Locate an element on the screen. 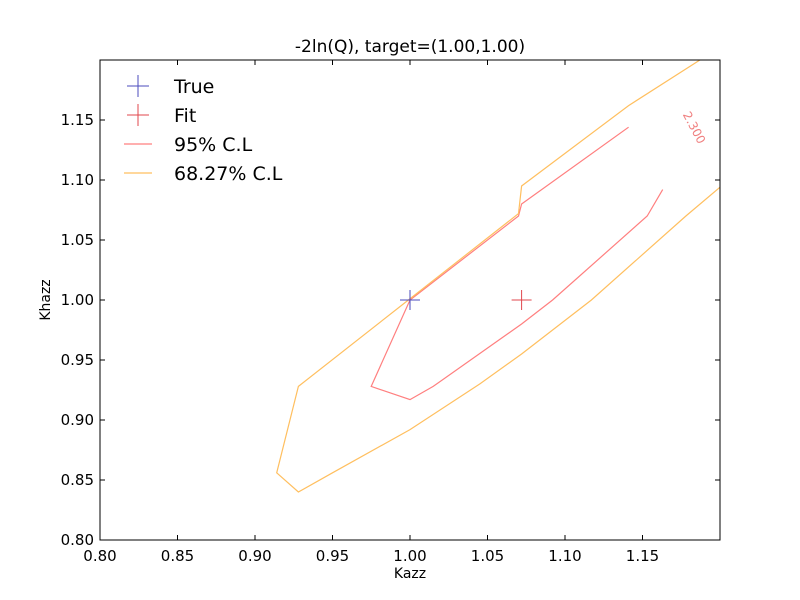 The image size is (800, 600). point-true is located at coordinates (410, 300).